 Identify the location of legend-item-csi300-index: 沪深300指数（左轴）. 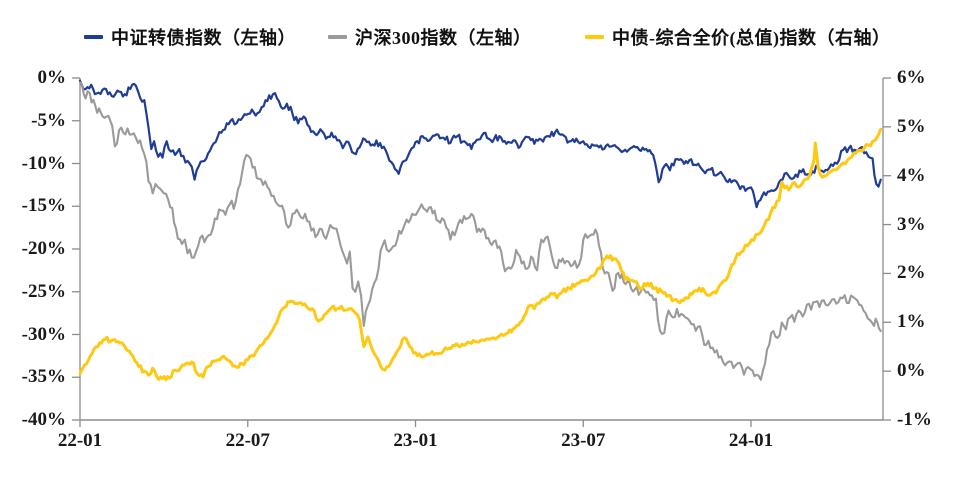
(430, 37).